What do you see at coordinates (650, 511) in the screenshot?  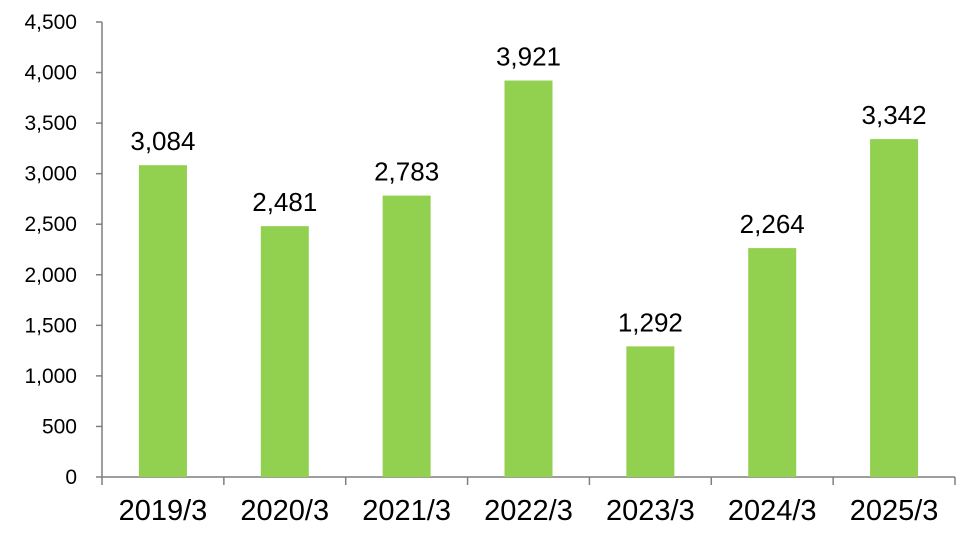 I see `x-tick-label: 2023/3` at bounding box center [650, 511].